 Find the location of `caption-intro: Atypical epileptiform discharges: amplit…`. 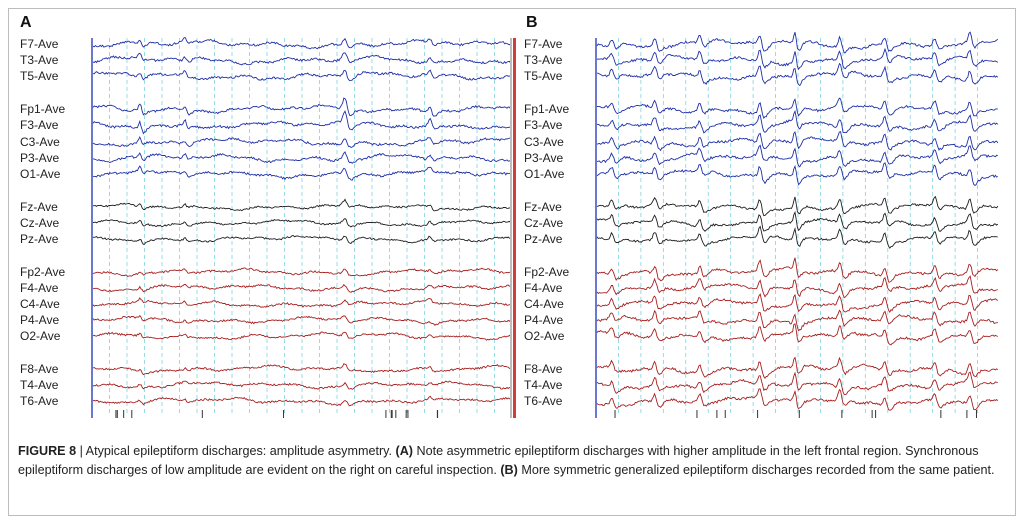

caption-intro: Atypical epileptiform discharges: amplit… is located at coordinates (240, 451).